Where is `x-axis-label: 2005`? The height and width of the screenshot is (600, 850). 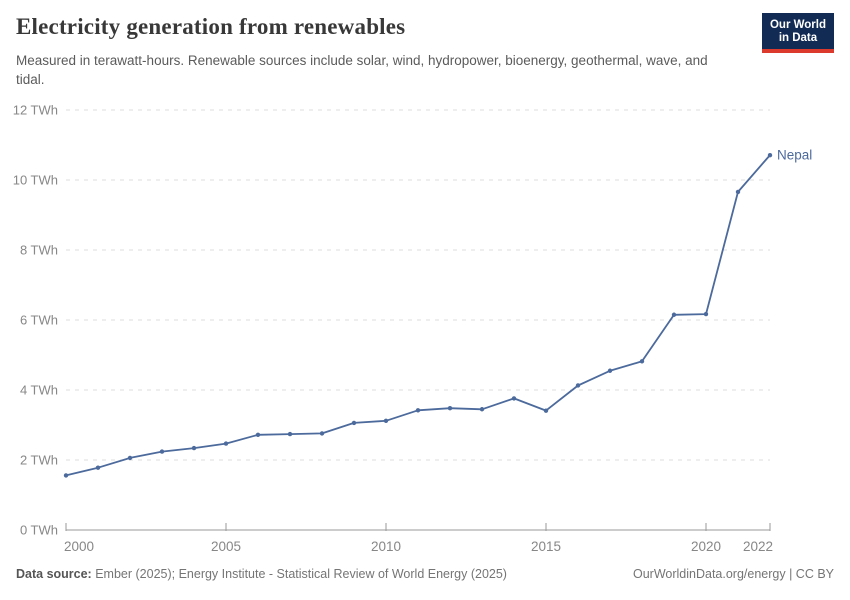
x-axis-label: 2005 is located at coordinates (226, 546).